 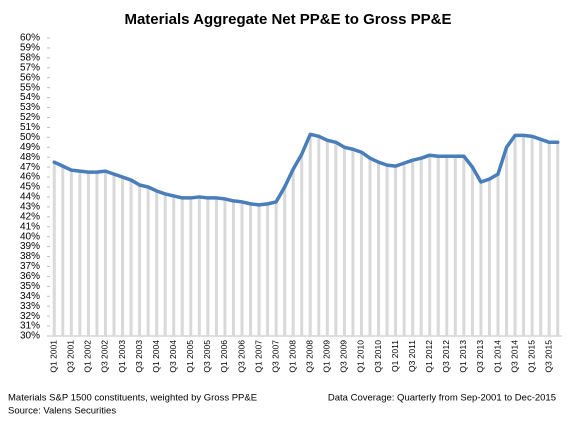 I want to click on y-tick-label: 58%, so click(x=30, y=58).